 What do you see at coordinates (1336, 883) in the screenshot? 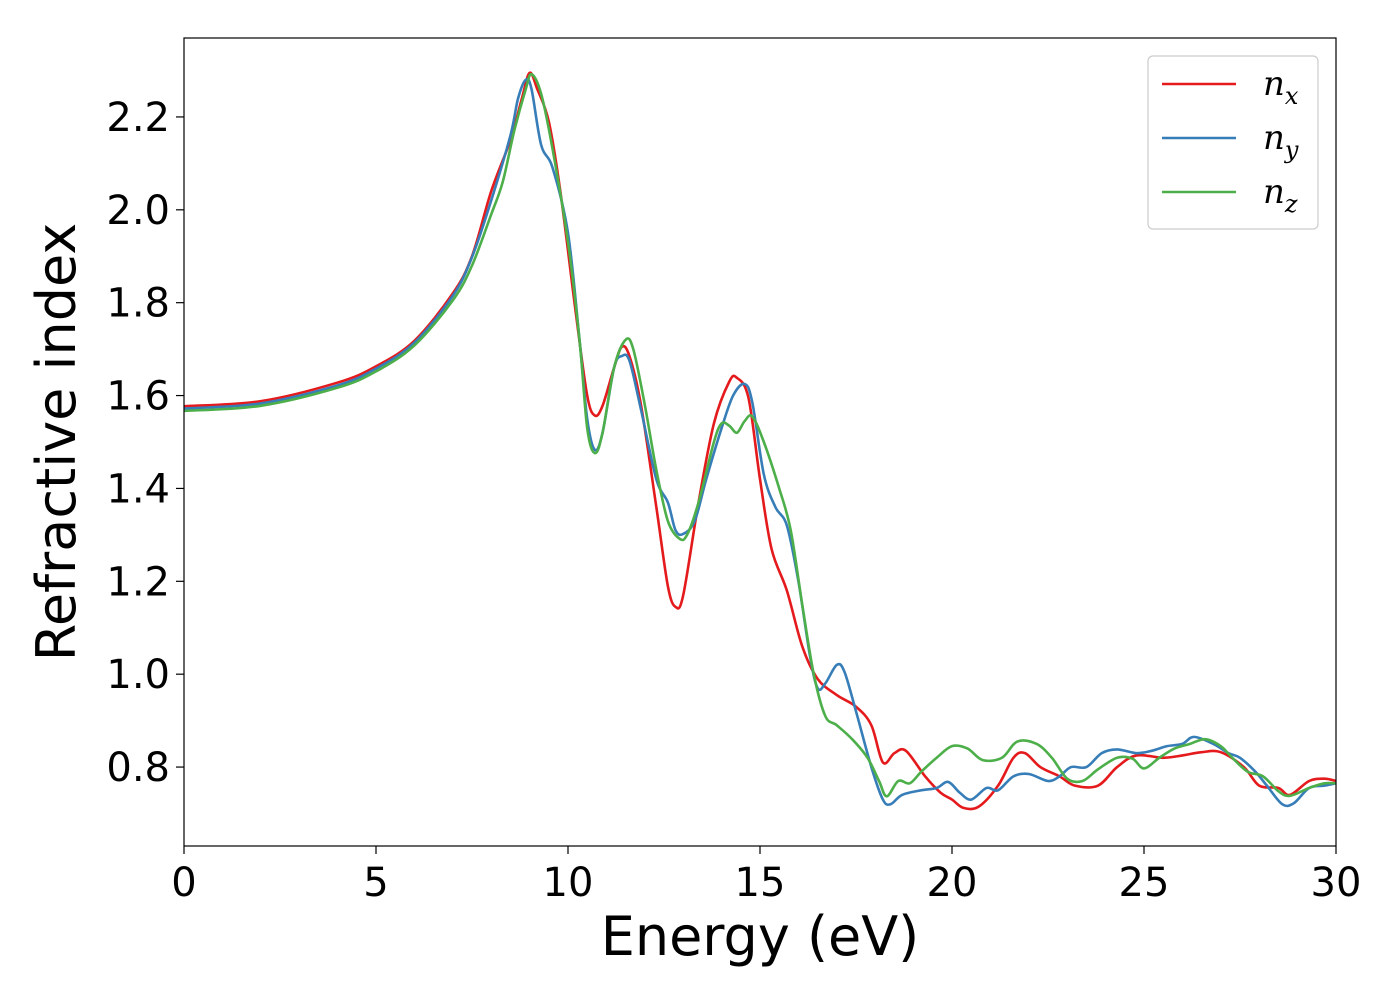
I see `x-tick-label: 30` at bounding box center [1336, 883].